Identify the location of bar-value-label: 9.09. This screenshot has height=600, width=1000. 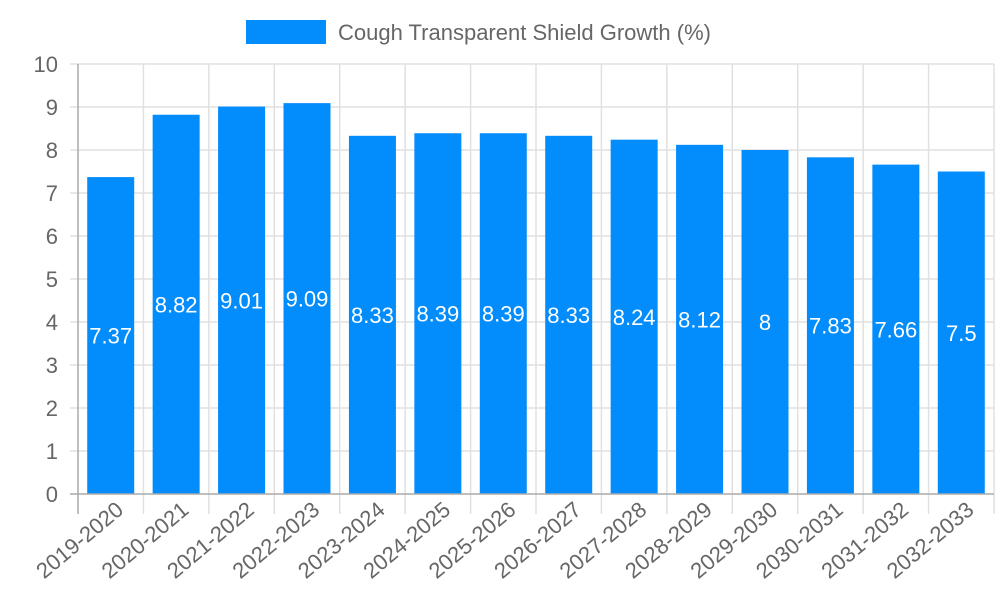
(307, 299).